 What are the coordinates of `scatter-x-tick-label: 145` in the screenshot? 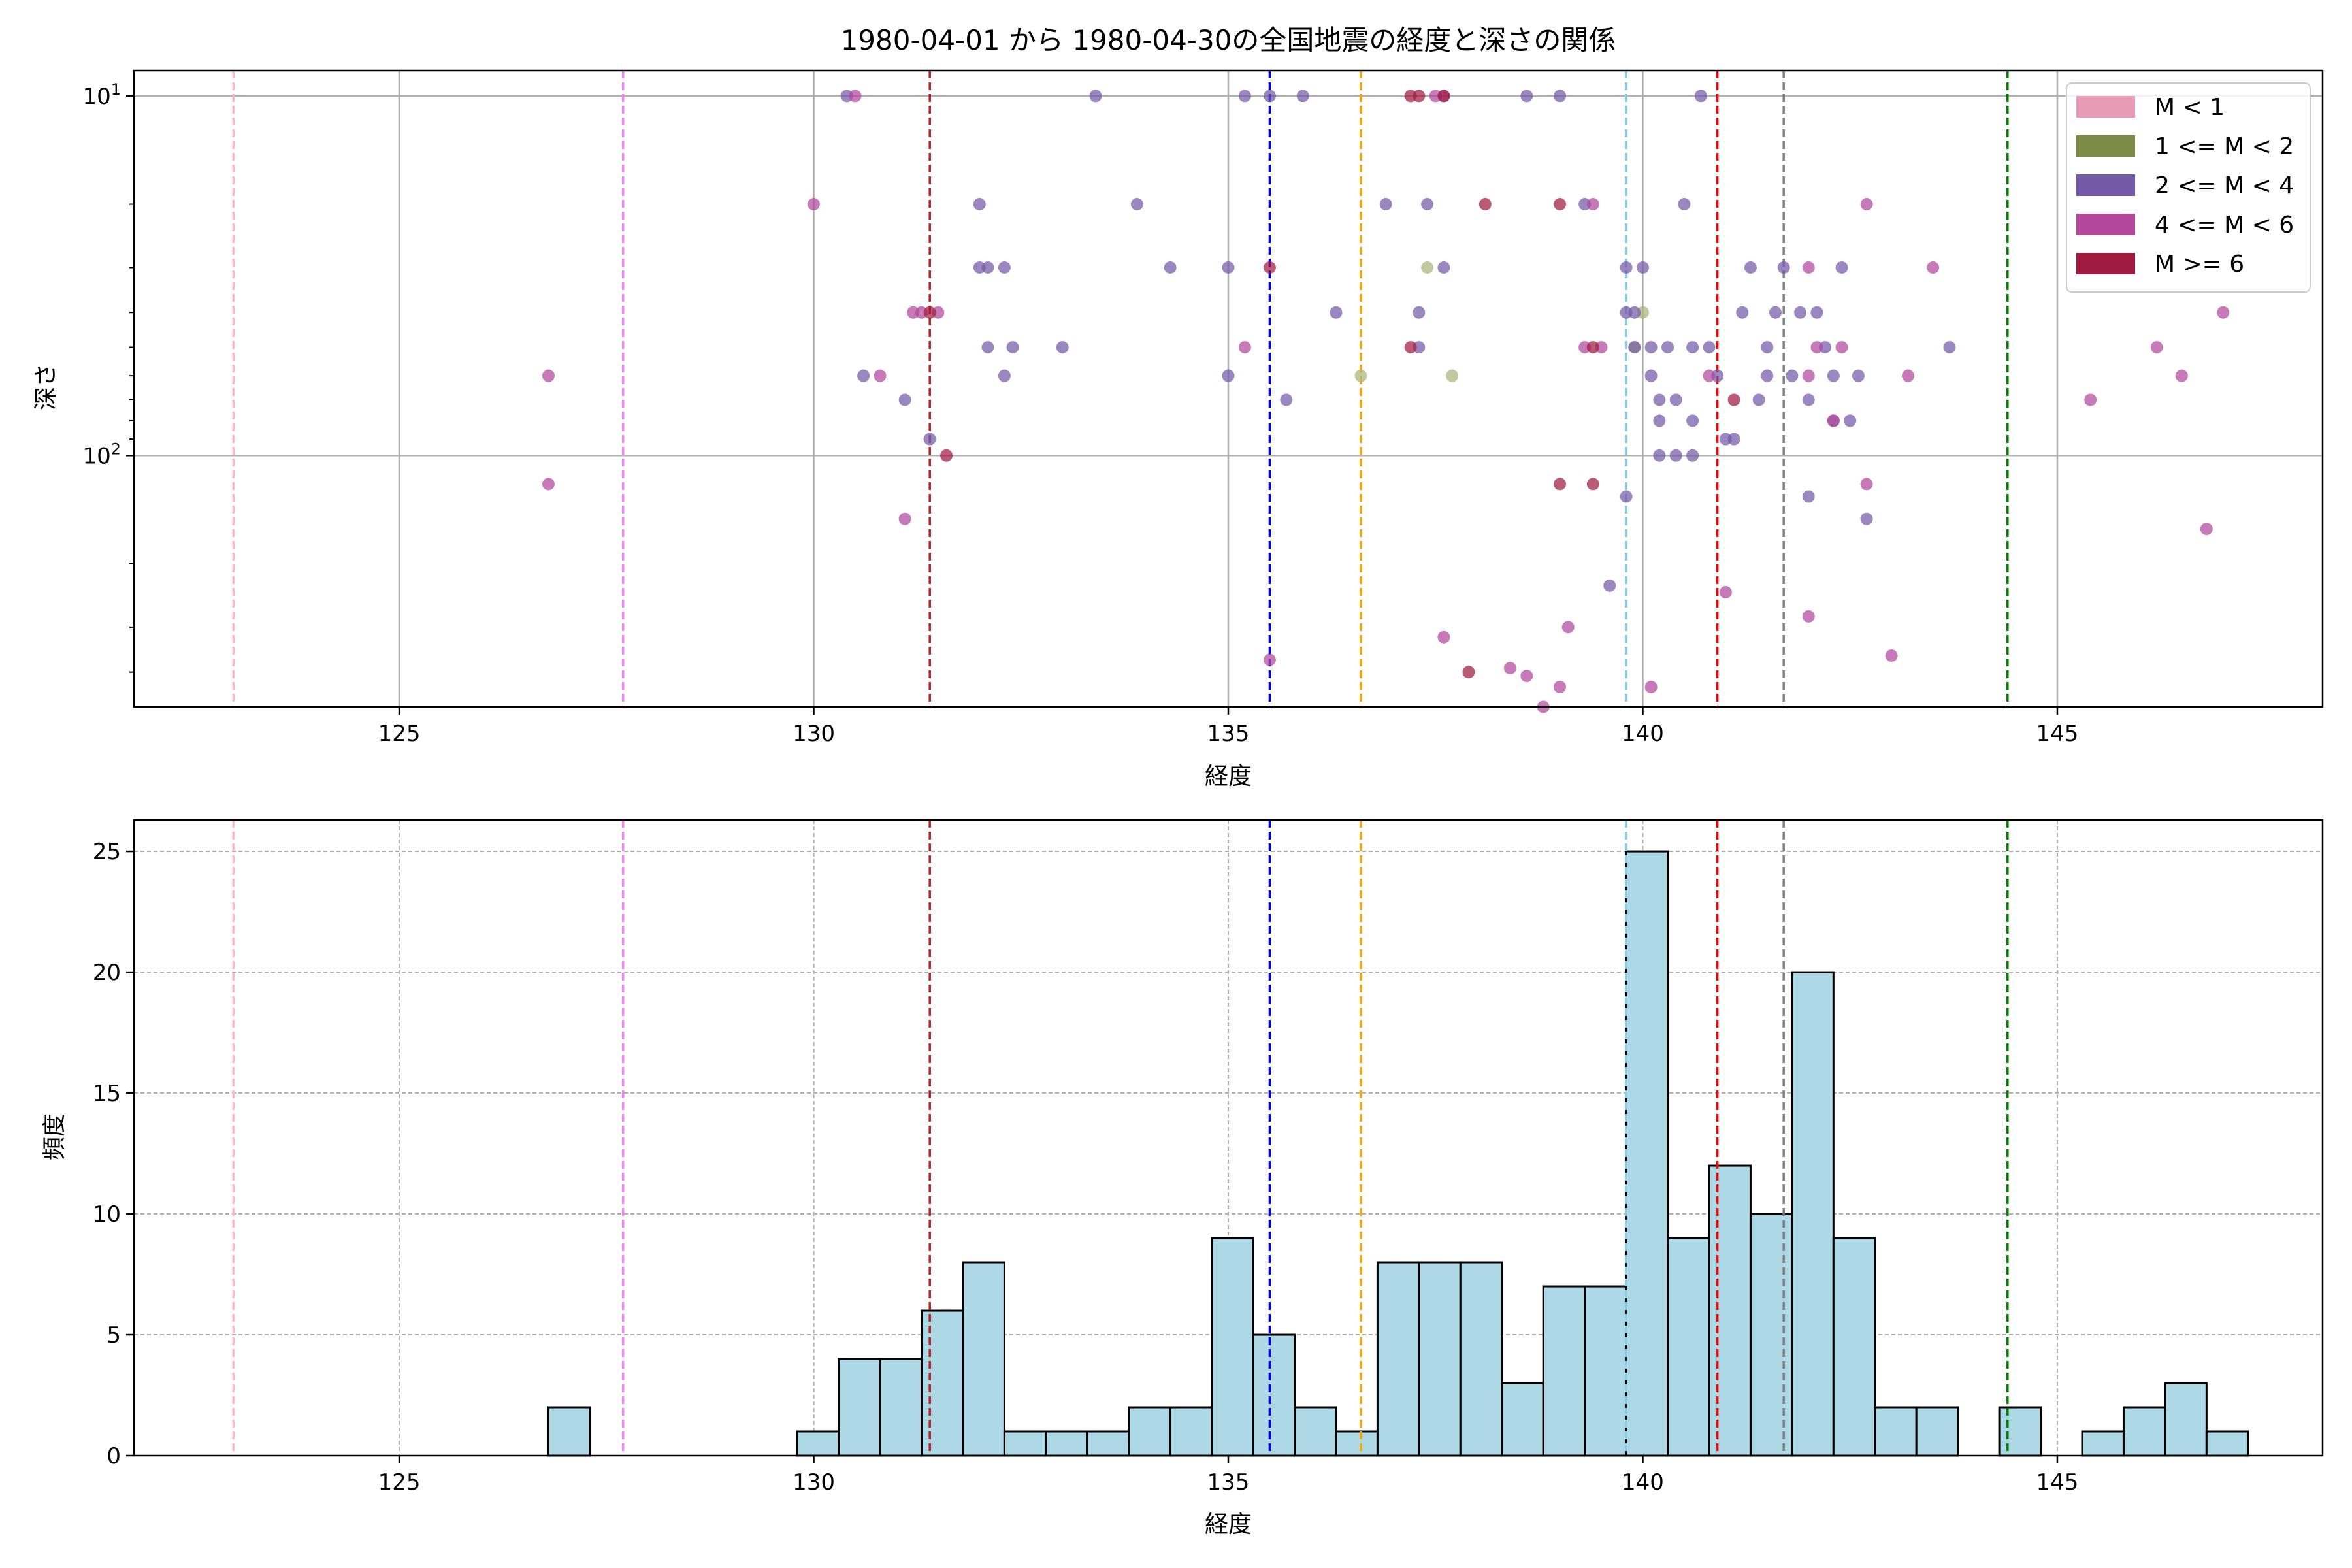 It's located at (2057, 734).